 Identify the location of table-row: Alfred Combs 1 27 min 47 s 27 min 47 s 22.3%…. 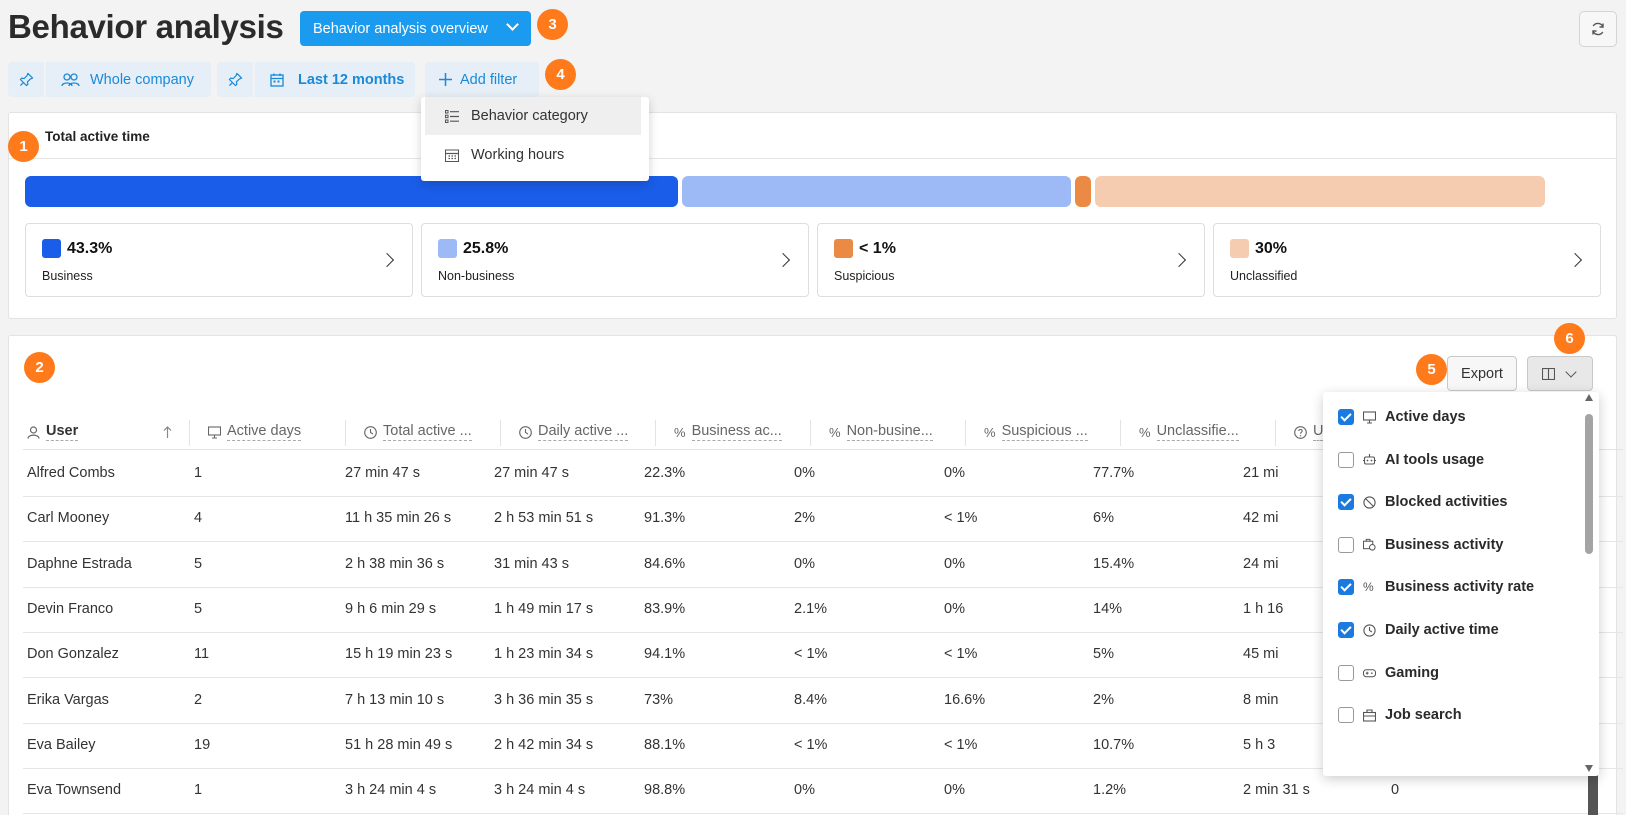
(823, 473).